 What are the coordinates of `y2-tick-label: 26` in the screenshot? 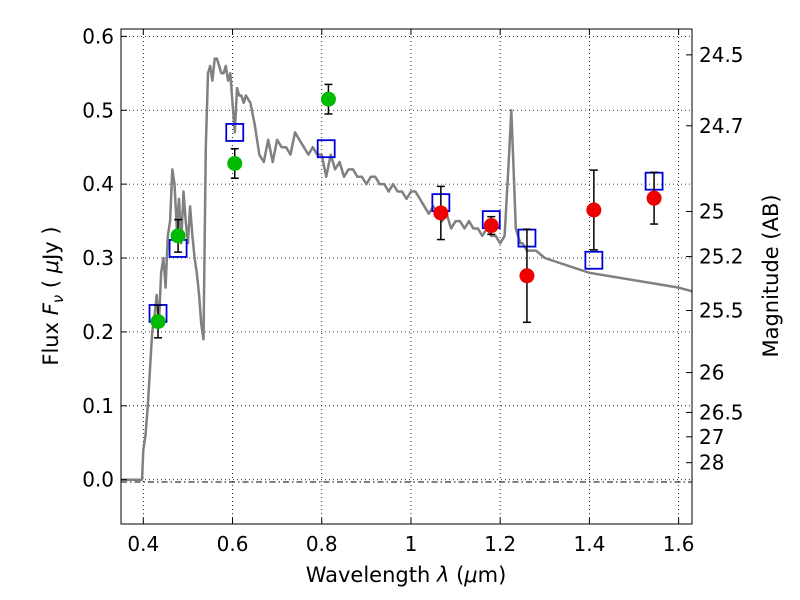 It's located at (711, 373).